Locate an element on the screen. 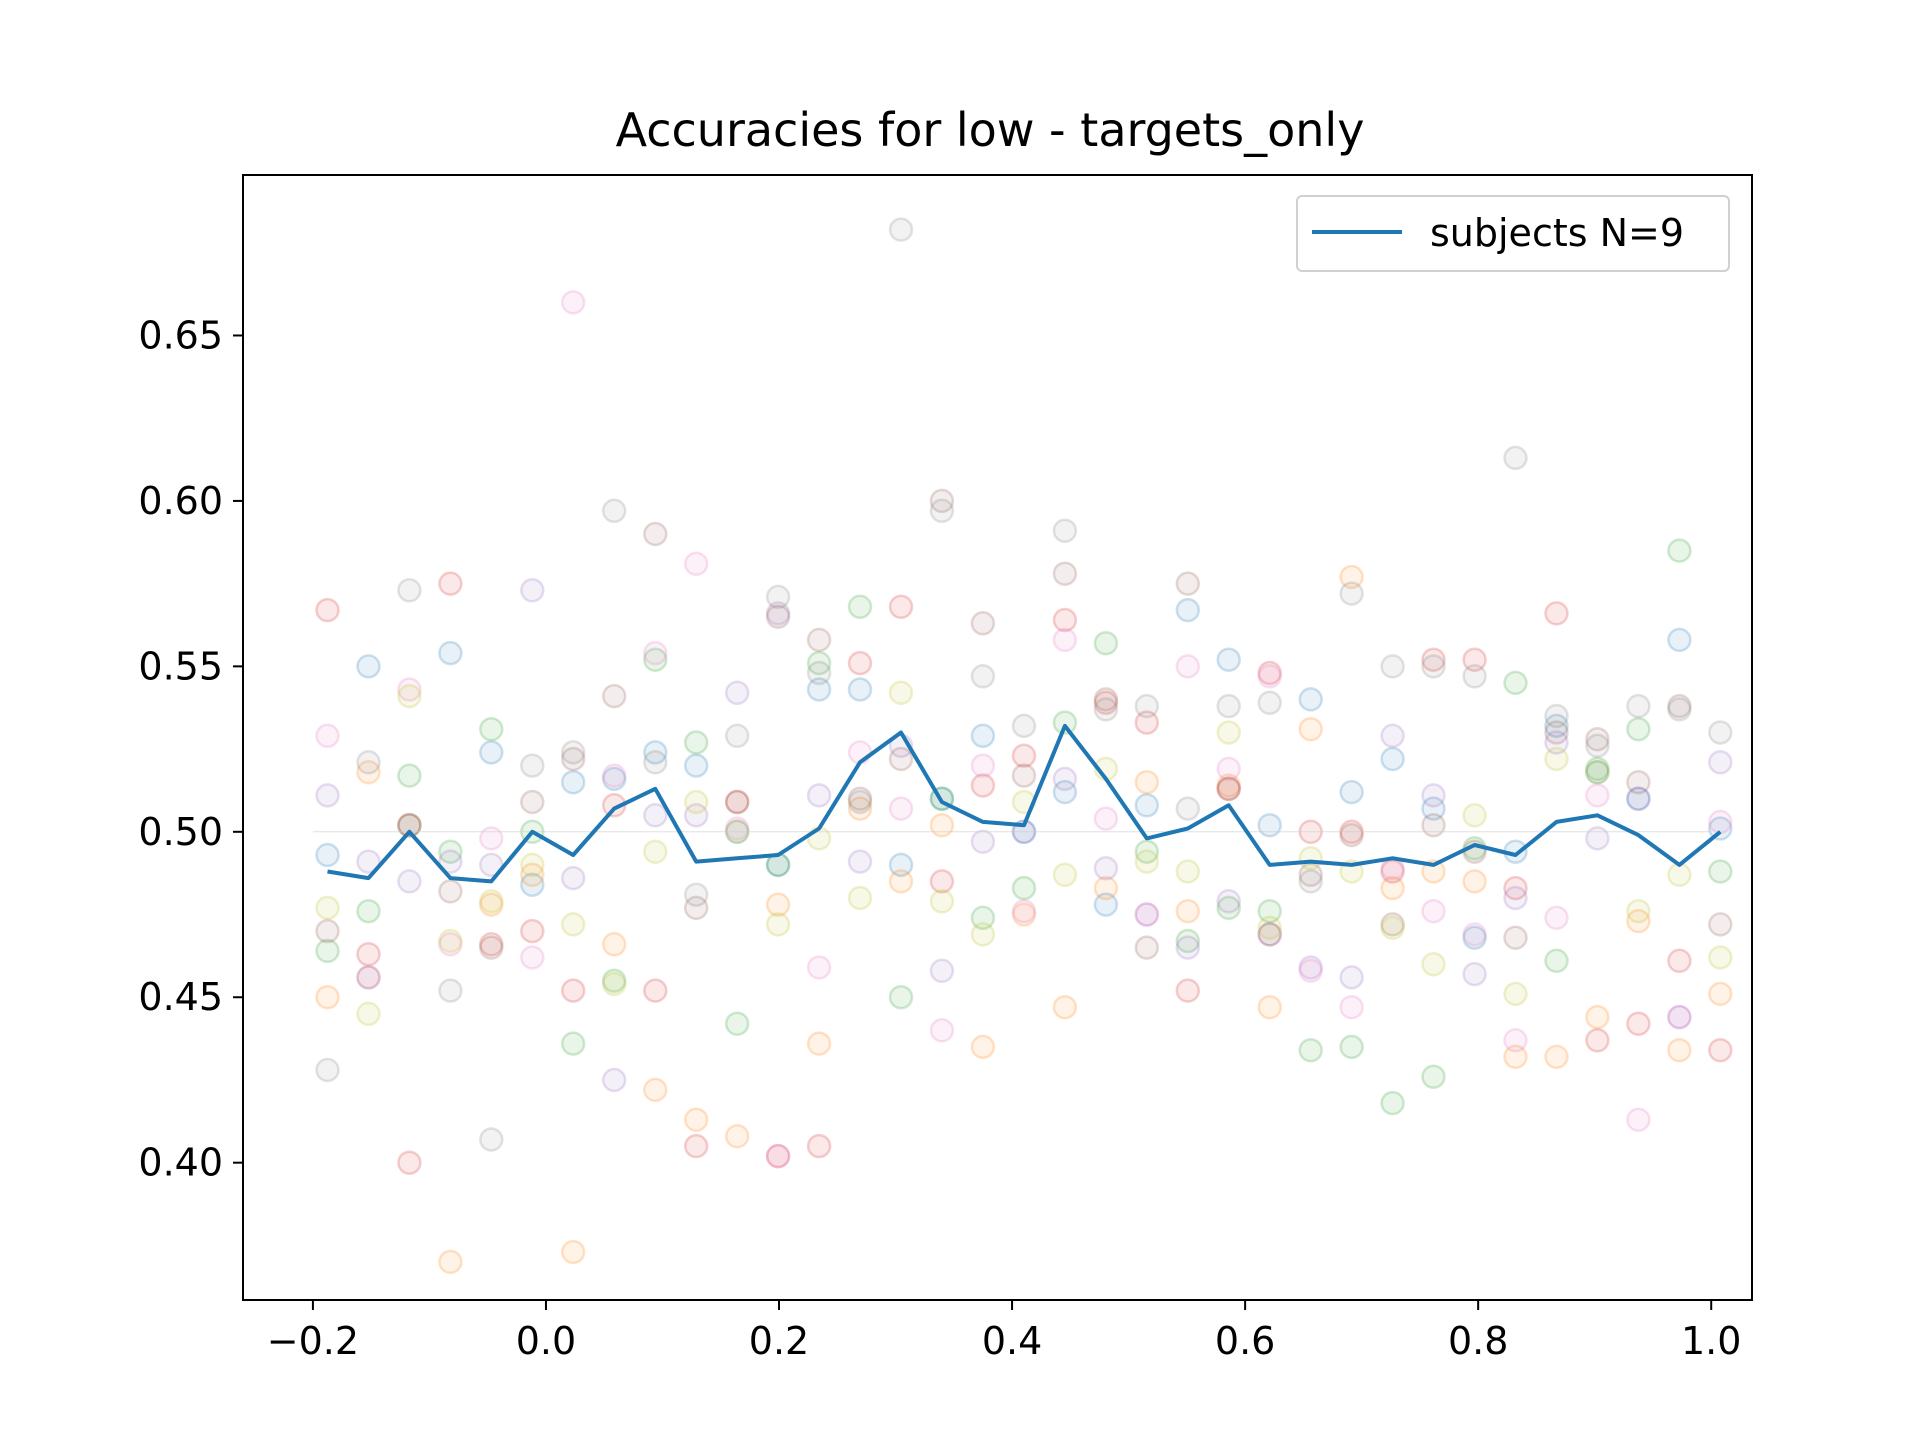 This screenshot has height=1440, width=1920. x-tick-label: 0.2 is located at coordinates (779, 1341).